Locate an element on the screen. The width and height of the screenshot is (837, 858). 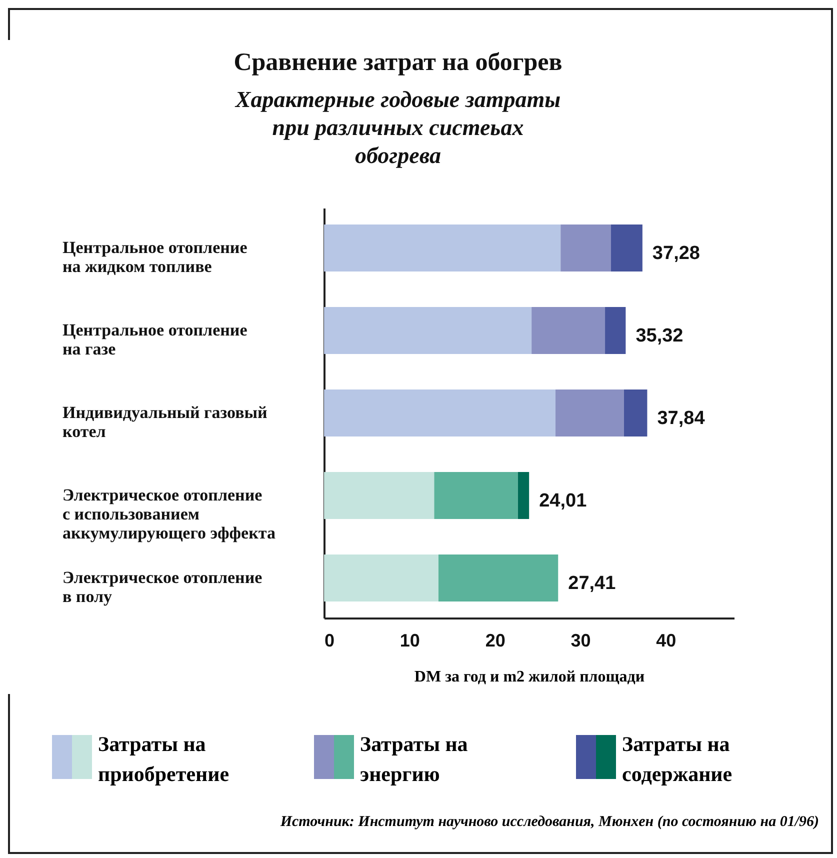
total-label: 37,28 is located at coordinates (676, 253).